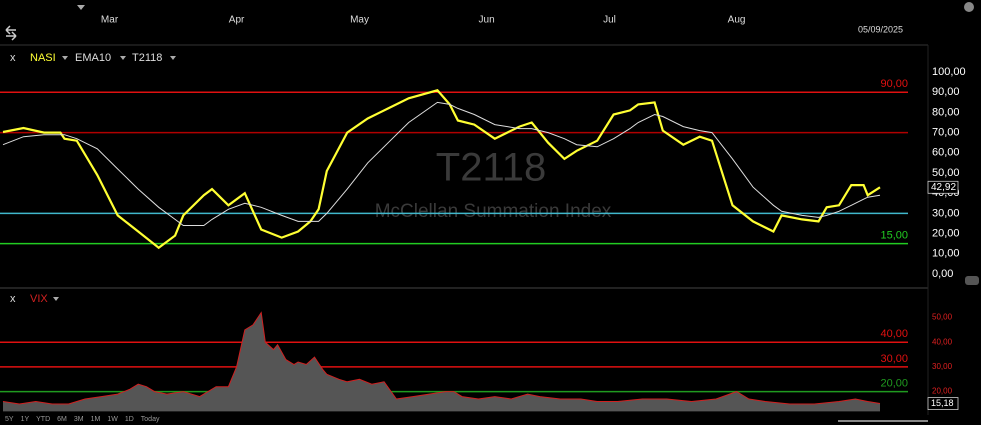 The height and width of the screenshot is (425, 981). I want to click on reference-label: 90,00, so click(894, 84).